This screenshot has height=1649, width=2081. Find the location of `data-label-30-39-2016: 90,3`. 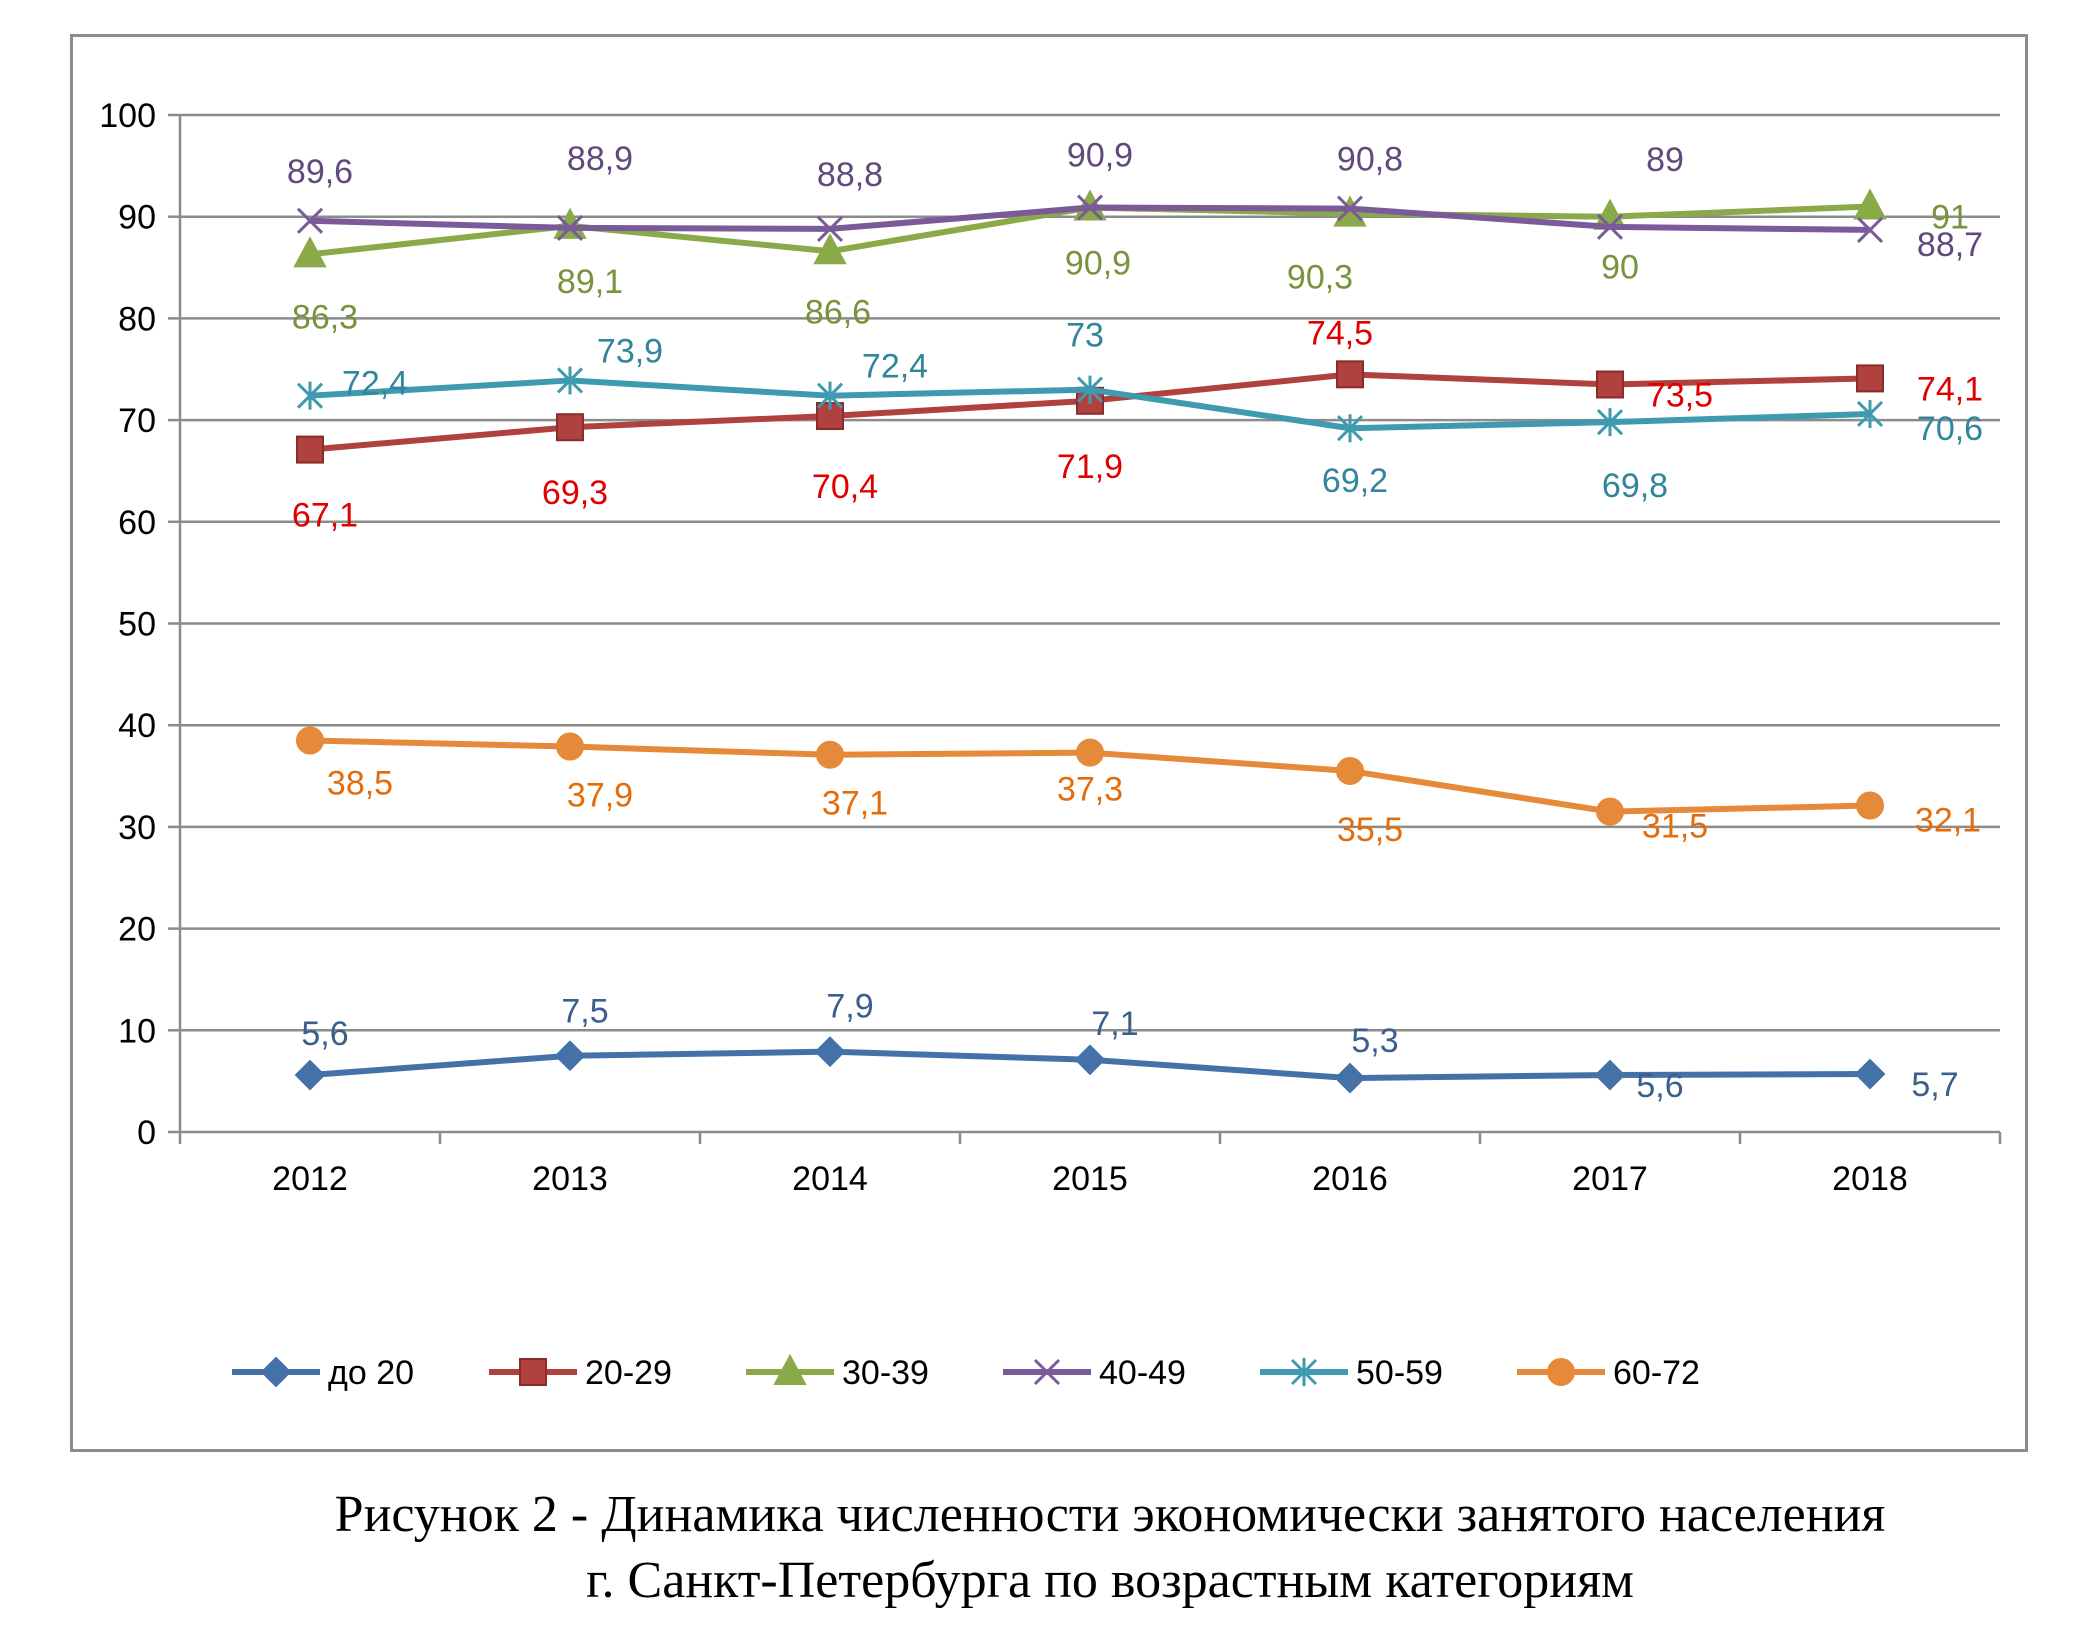

data-label-30-39-2016: 90,3 is located at coordinates (1320, 278).